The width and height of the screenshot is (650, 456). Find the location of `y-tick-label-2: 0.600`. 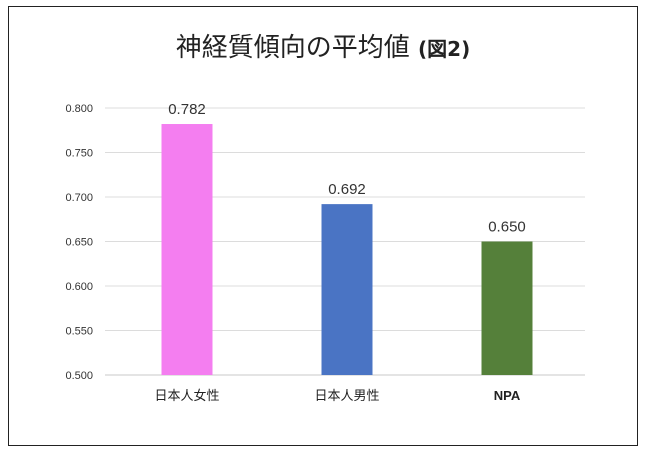

y-tick-label-2: 0.600 is located at coordinates (79, 287).